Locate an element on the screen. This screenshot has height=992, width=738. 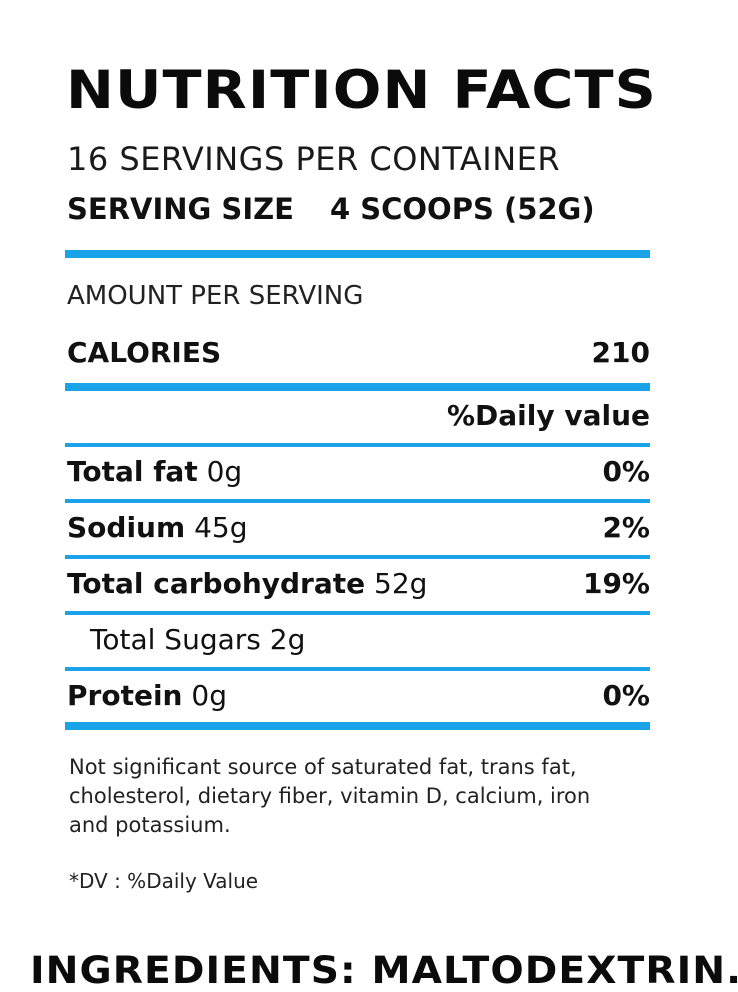
calories-value: 210 is located at coordinates (620, 352).